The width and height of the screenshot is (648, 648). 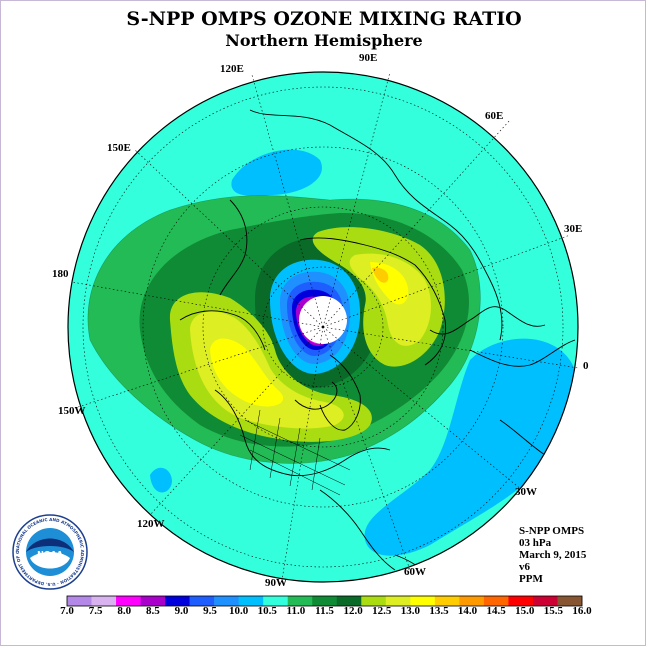 I want to click on coast-greenland, so click(x=340, y=392).